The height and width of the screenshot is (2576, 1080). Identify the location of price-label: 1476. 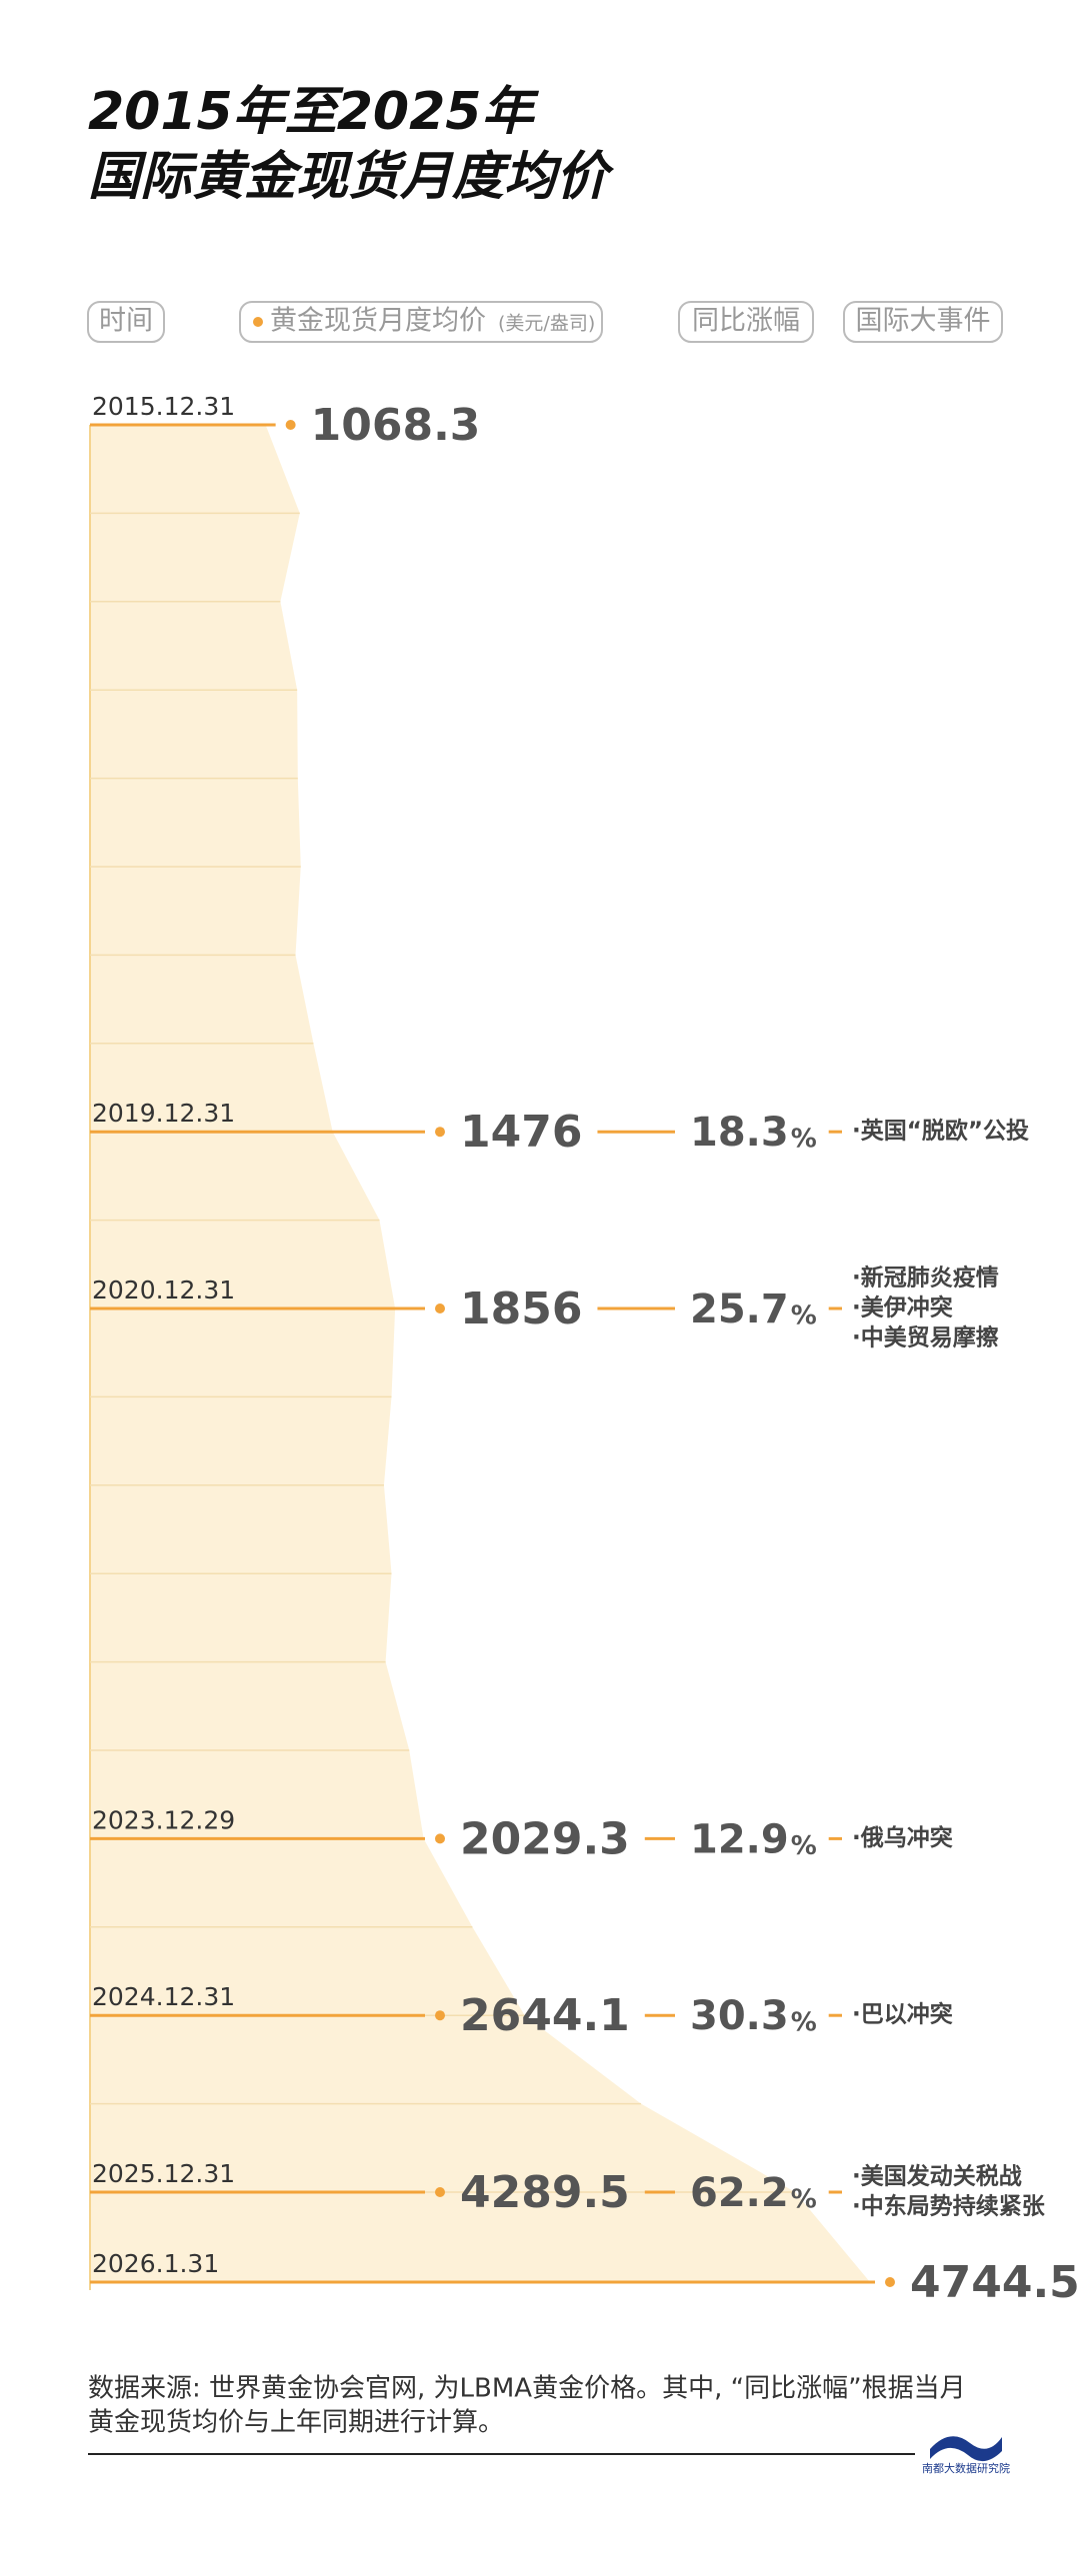
(521, 1133).